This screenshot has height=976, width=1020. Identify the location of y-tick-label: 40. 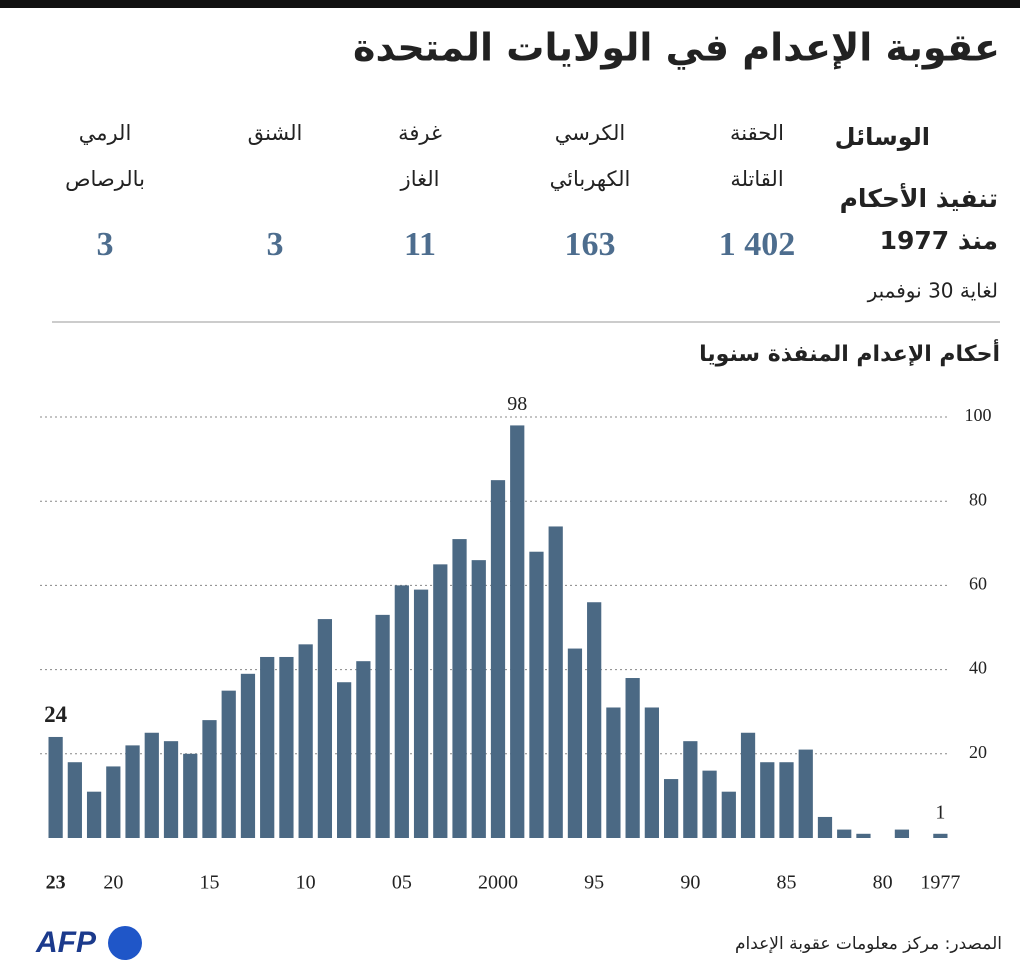
(978, 668).